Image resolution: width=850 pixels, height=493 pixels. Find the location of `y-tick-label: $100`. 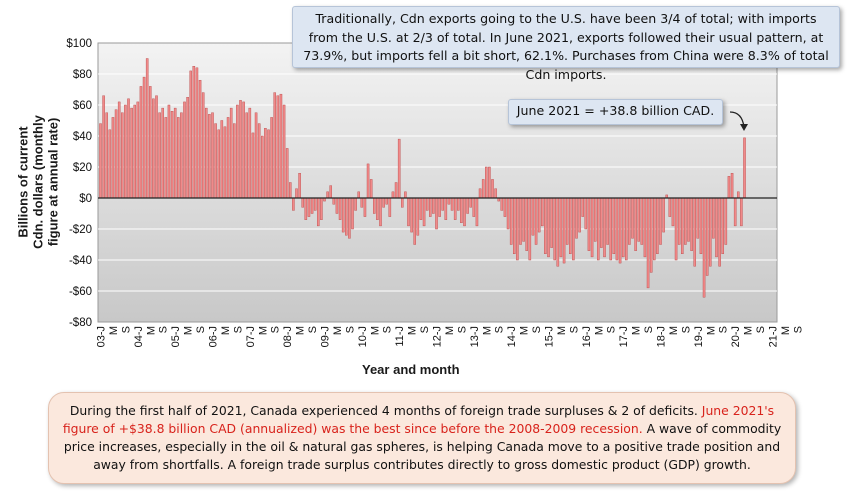

y-tick-label: $100 is located at coordinates (79, 44).